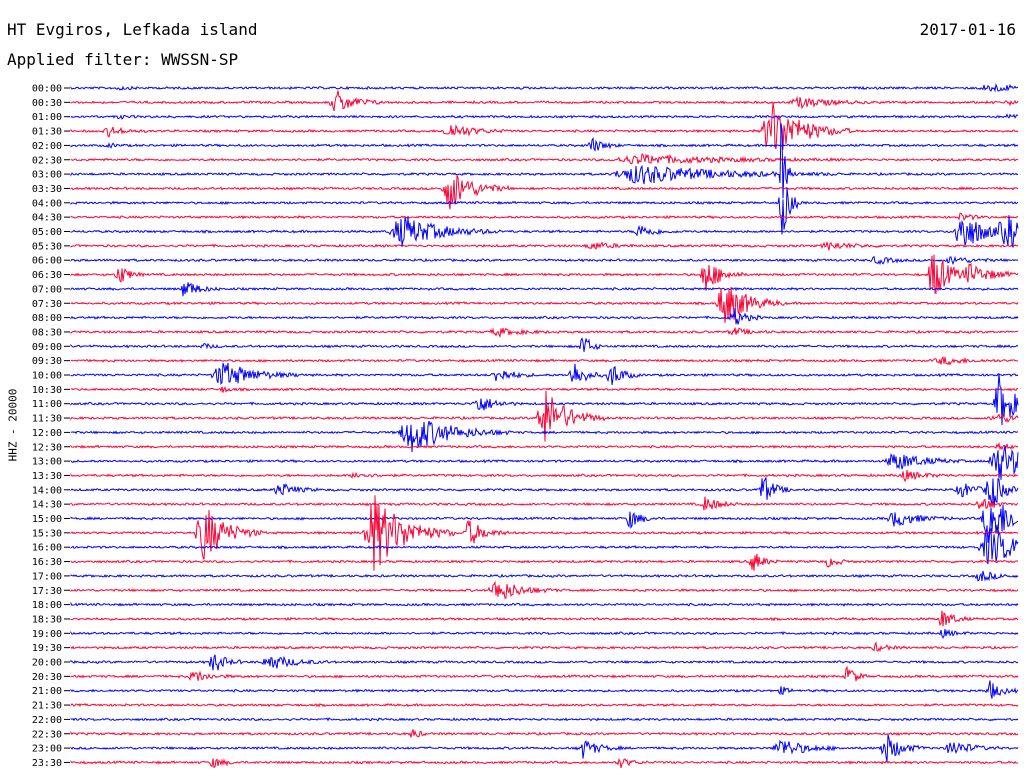  Describe the element at coordinates (47, 591) in the screenshot. I see `row-time-label: 17:30` at that location.